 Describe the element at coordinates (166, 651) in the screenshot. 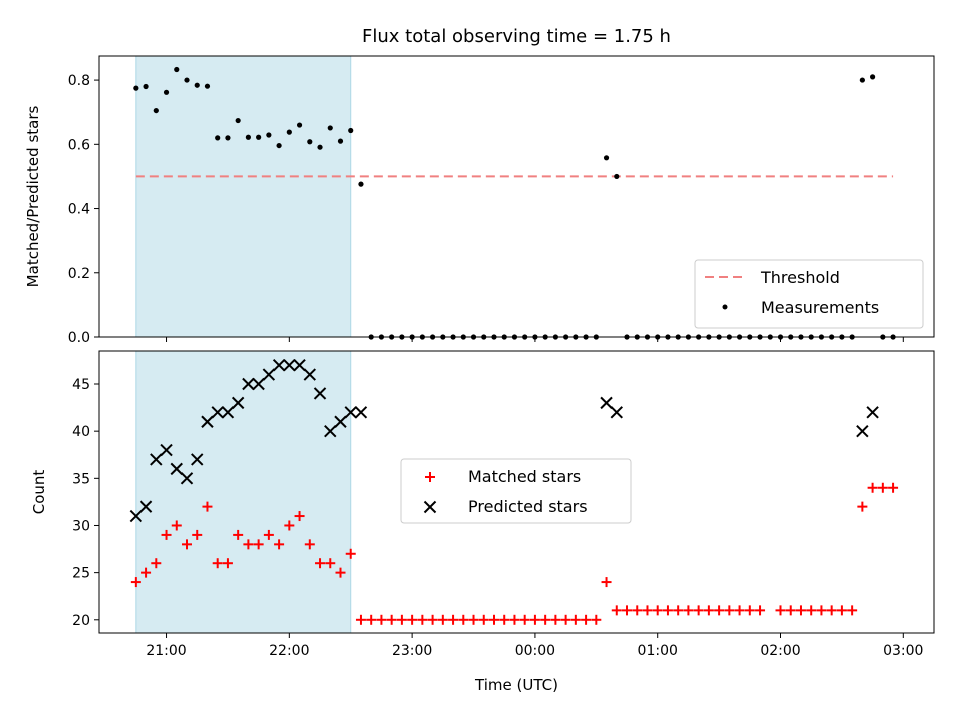

I see `x-tick-label: 21:00` at that location.